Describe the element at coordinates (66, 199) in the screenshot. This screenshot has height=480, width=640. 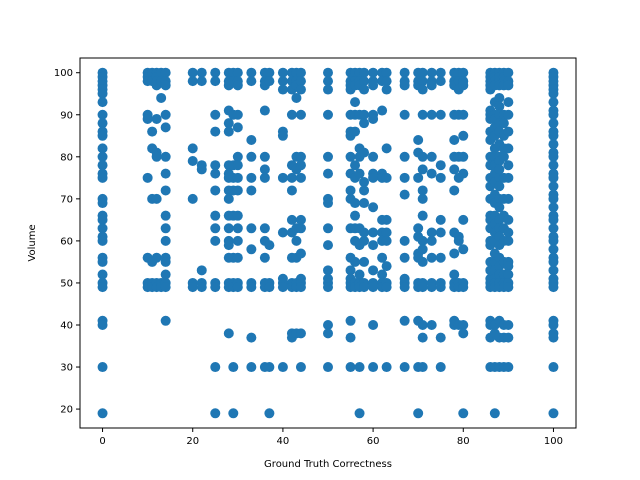
I see `y-tick-label: 70` at that location.